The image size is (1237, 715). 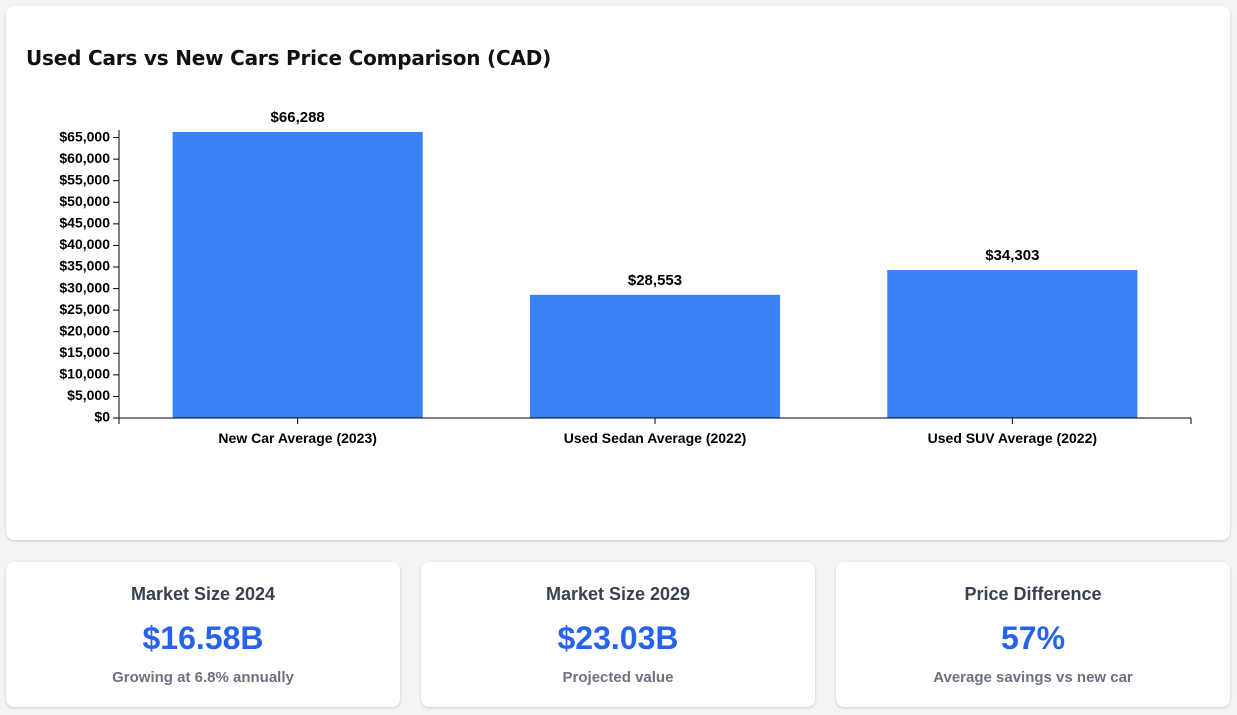 What do you see at coordinates (1033, 594) in the screenshot?
I see `stat-label: Price Difference` at bounding box center [1033, 594].